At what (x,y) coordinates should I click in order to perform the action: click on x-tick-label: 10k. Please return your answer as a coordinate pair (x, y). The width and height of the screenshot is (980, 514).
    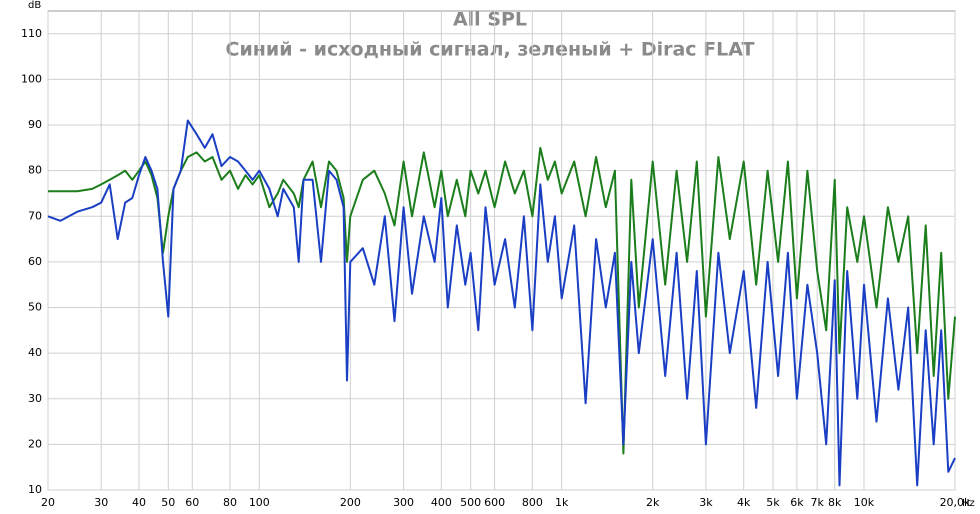
    Looking at the image, I should click on (864, 502).